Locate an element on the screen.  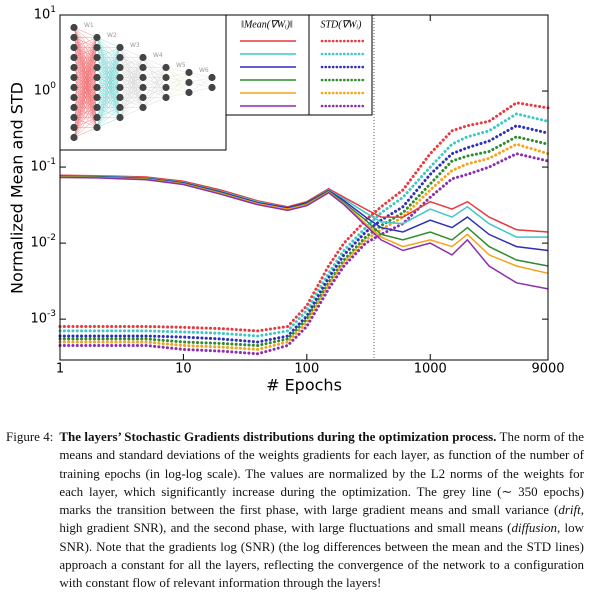
inset-layer-label: W4 is located at coordinates (158, 55).